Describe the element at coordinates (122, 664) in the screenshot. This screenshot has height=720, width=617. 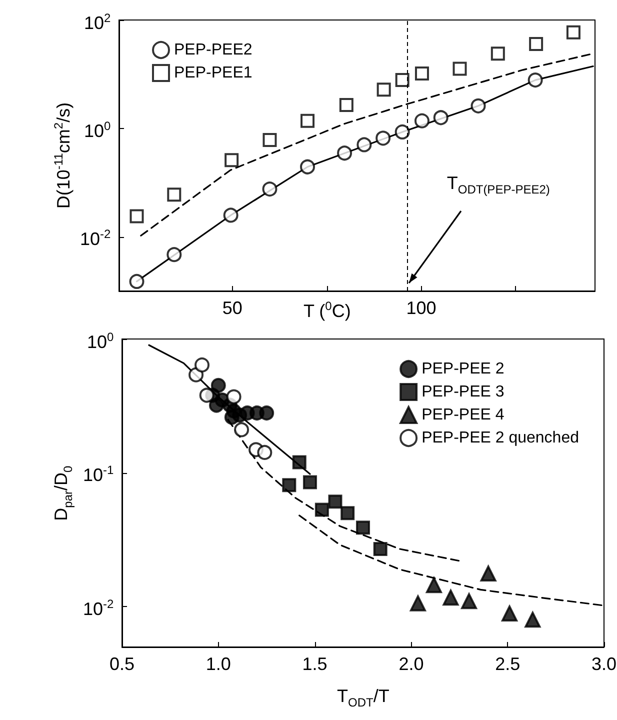
I see `x-tick-label: 0.5` at that location.